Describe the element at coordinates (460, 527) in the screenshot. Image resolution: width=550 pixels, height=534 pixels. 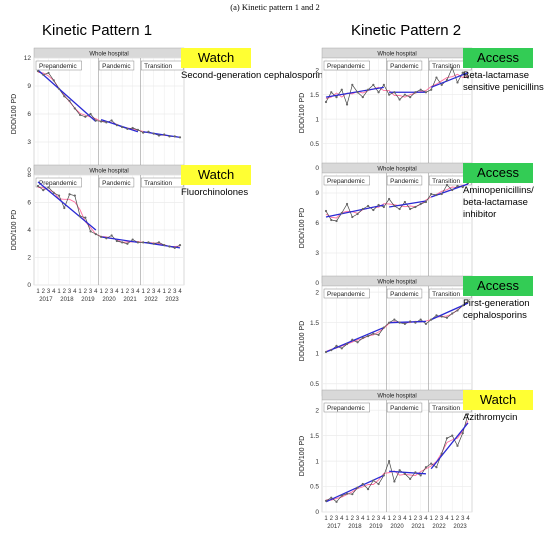
I see `x-tick-year-label: 2023` at that location.